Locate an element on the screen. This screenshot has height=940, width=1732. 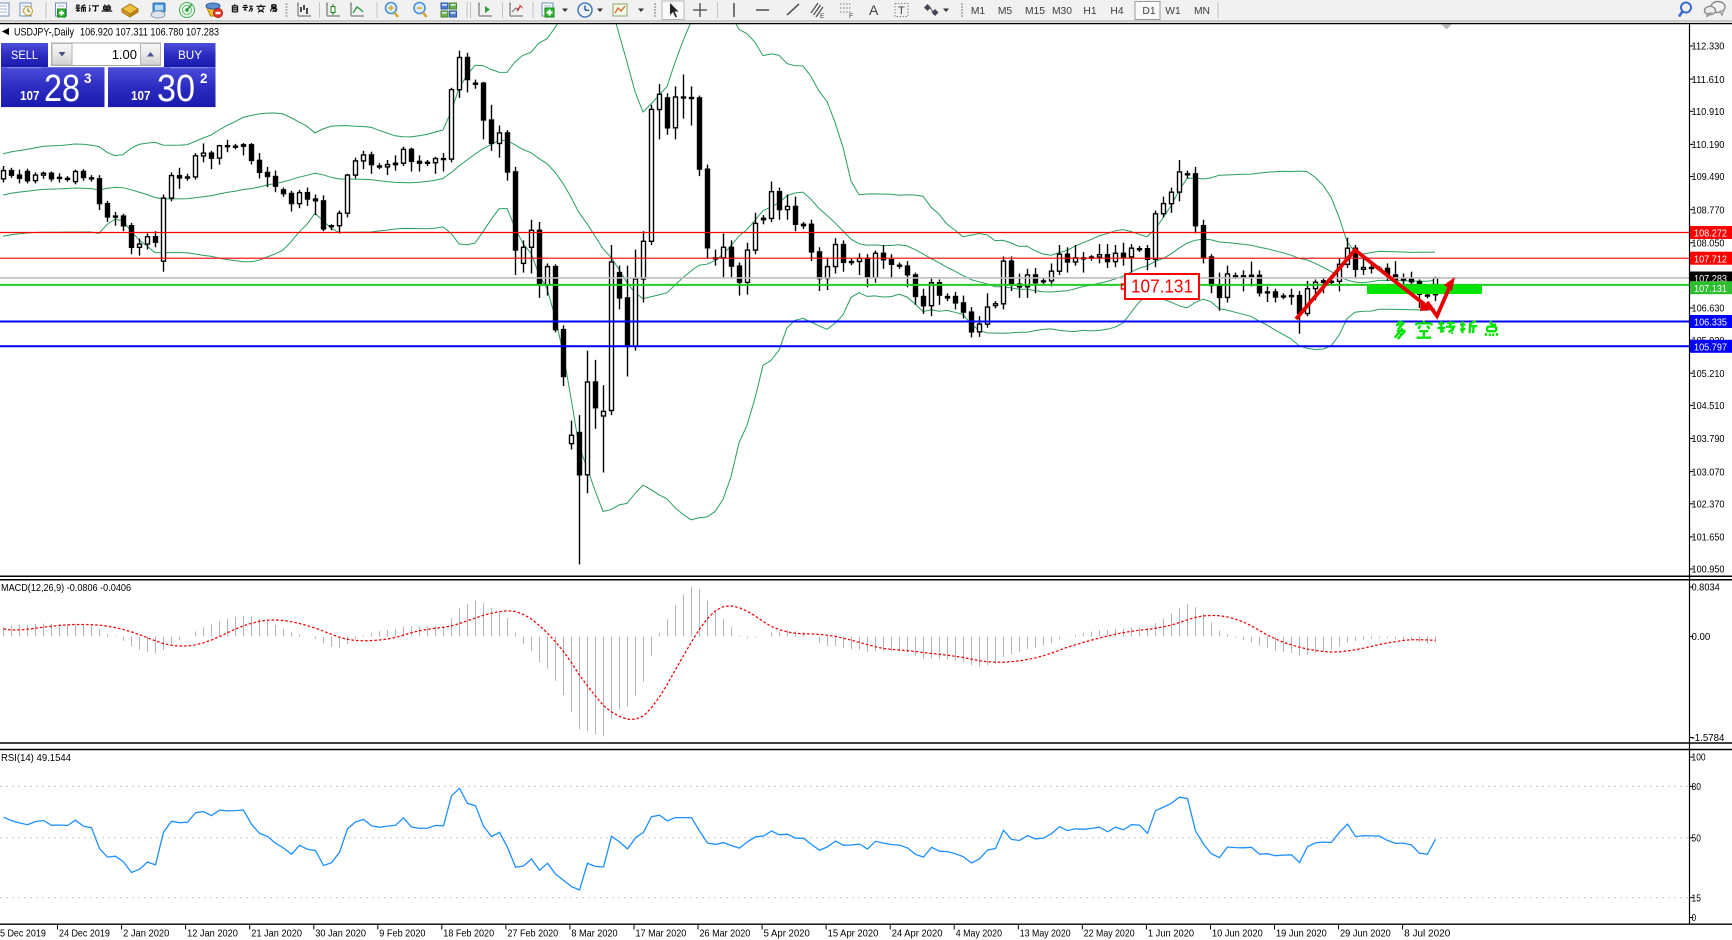
svg-text: F is located at coordinates (851, 16).